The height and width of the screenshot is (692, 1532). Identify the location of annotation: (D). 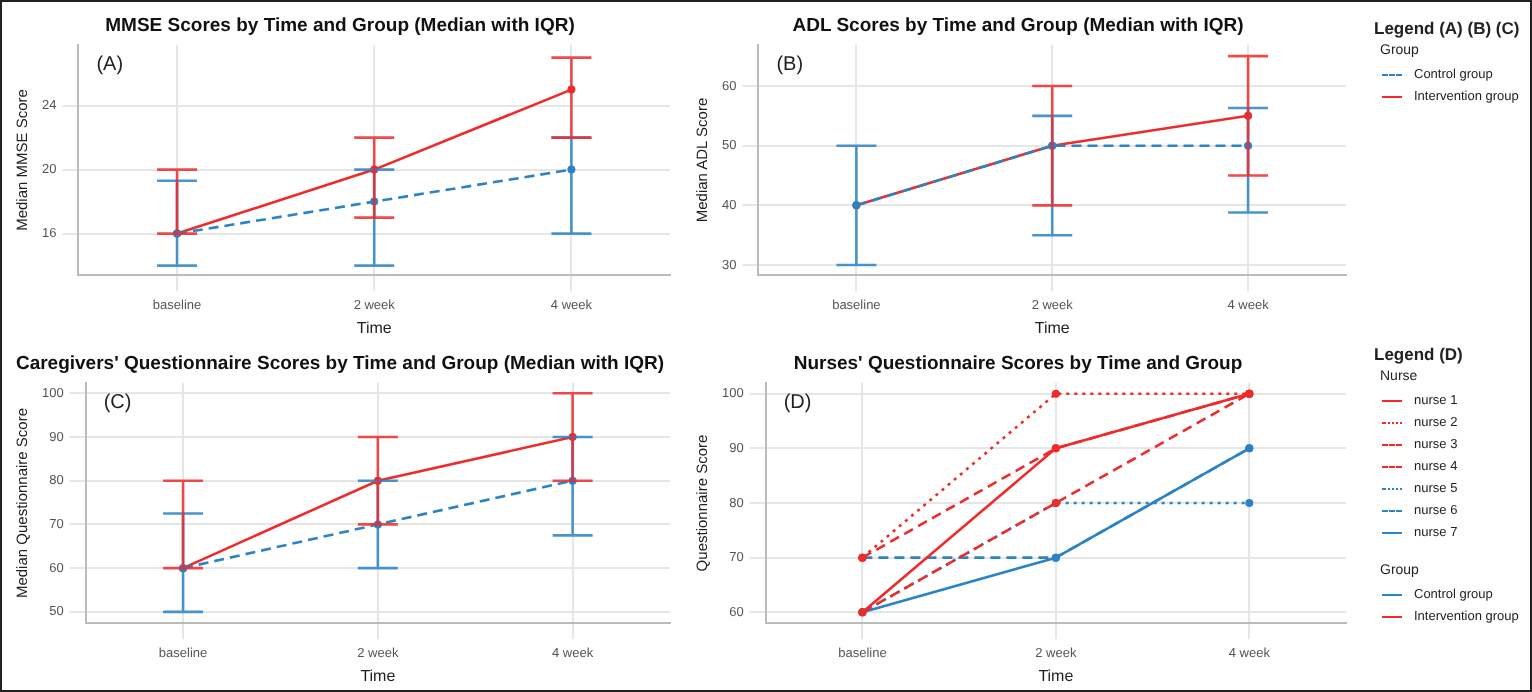
(797, 403).